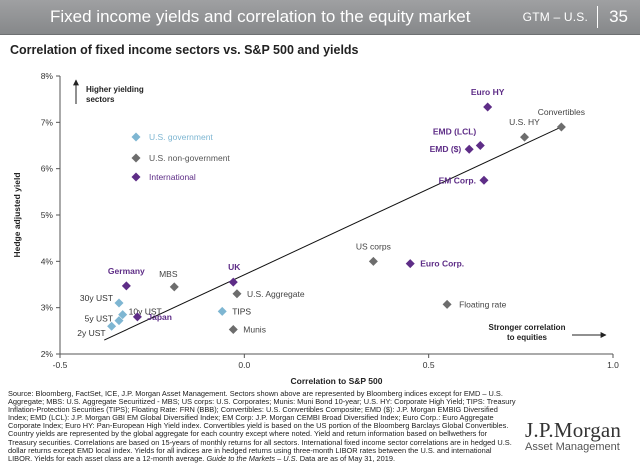  What do you see at coordinates (254, 329) in the screenshot?
I see `data-label: Munis` at bounding box center [254, 329].